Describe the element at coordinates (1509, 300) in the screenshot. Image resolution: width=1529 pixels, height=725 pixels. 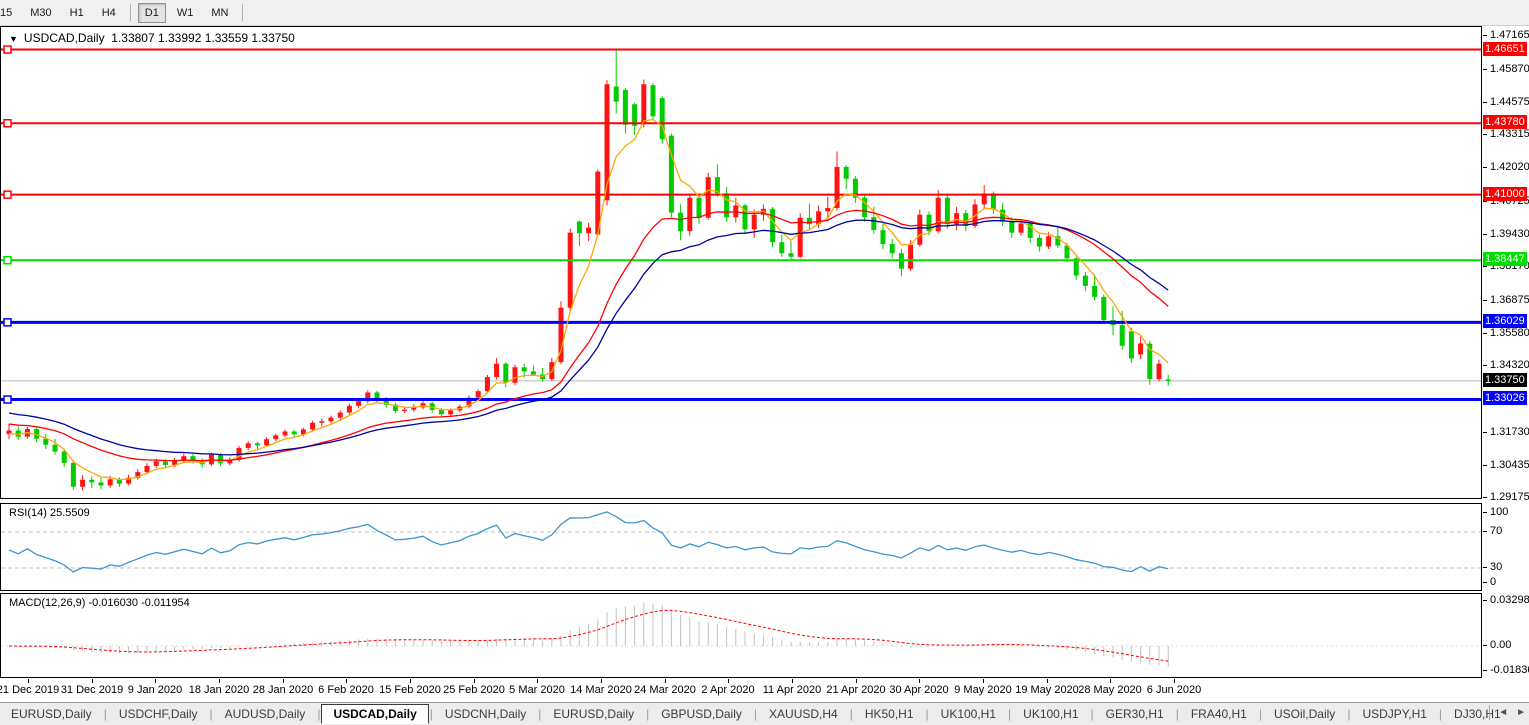
I see `price-tick-label: 1.36875` at that location.